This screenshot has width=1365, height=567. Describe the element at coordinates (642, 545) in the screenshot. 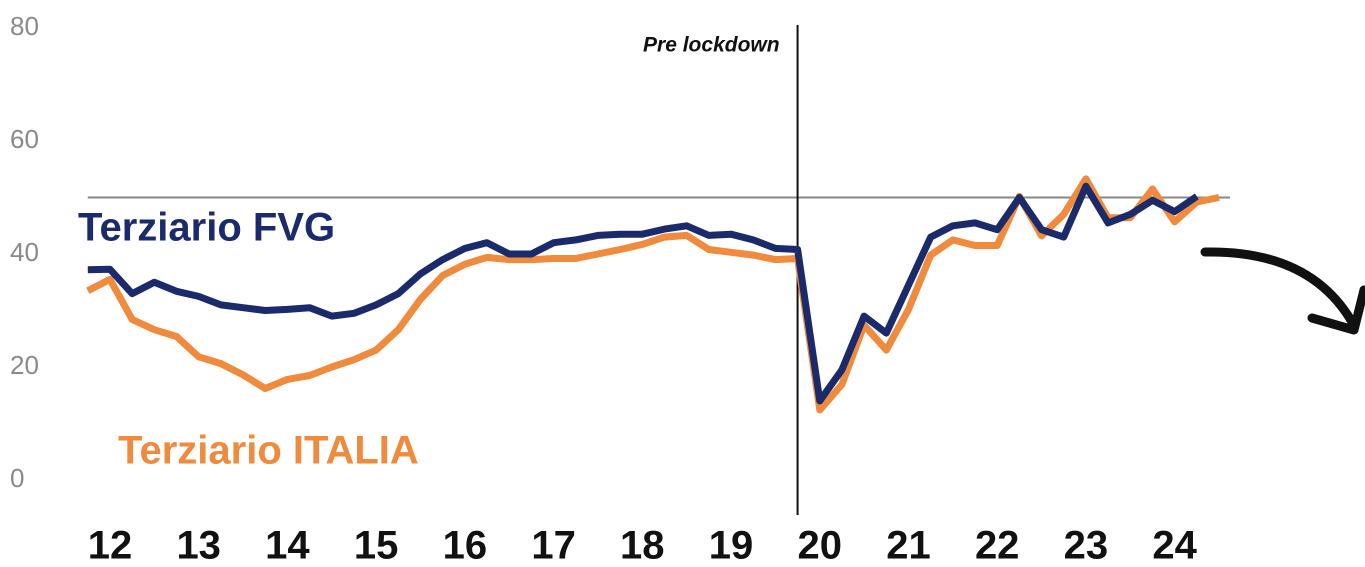

I see `x-tick-label: 18` at that location.